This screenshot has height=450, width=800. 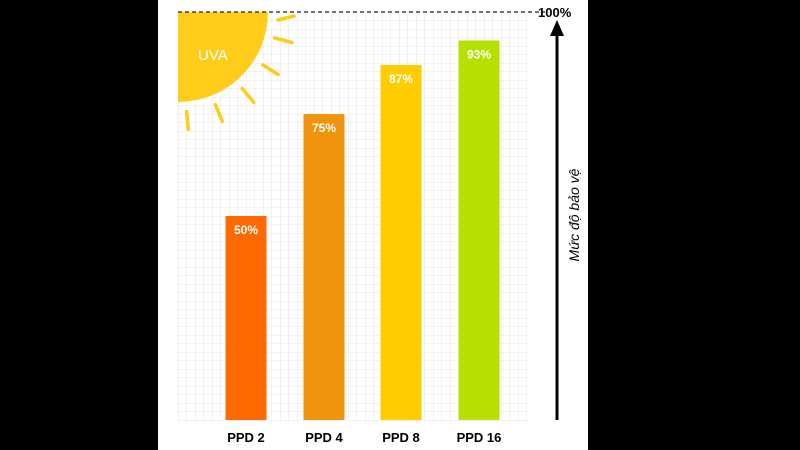 What do you see at coordinates (479, 55) in the screenshot?
I see `bar-value-label: 93%` at bounding box center [479, 55].